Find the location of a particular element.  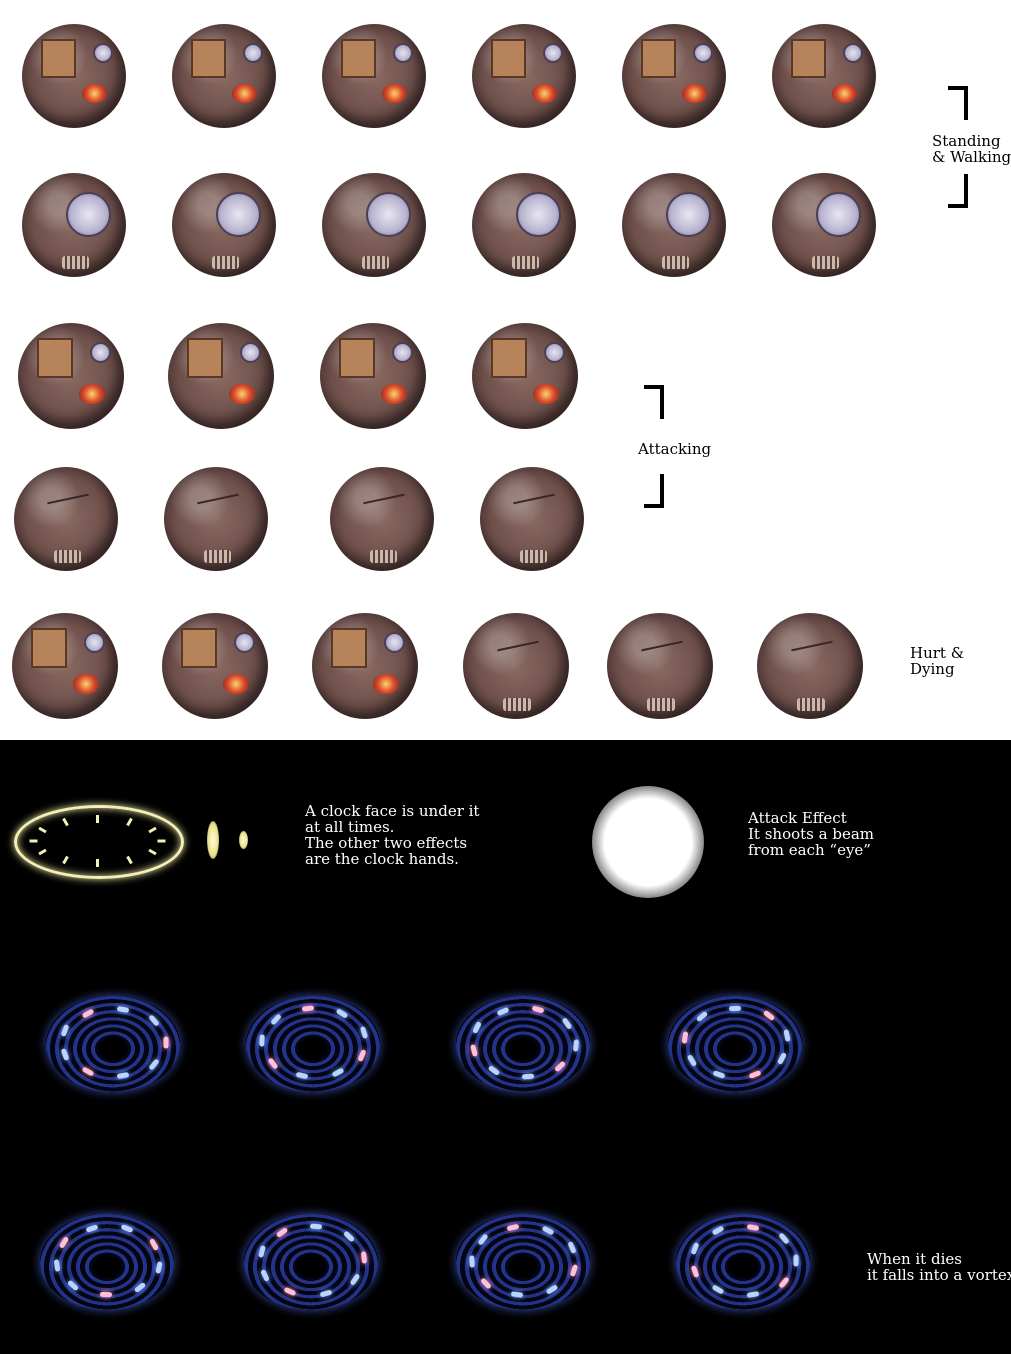

clock-face-effect is located at coordinates (99, 842).